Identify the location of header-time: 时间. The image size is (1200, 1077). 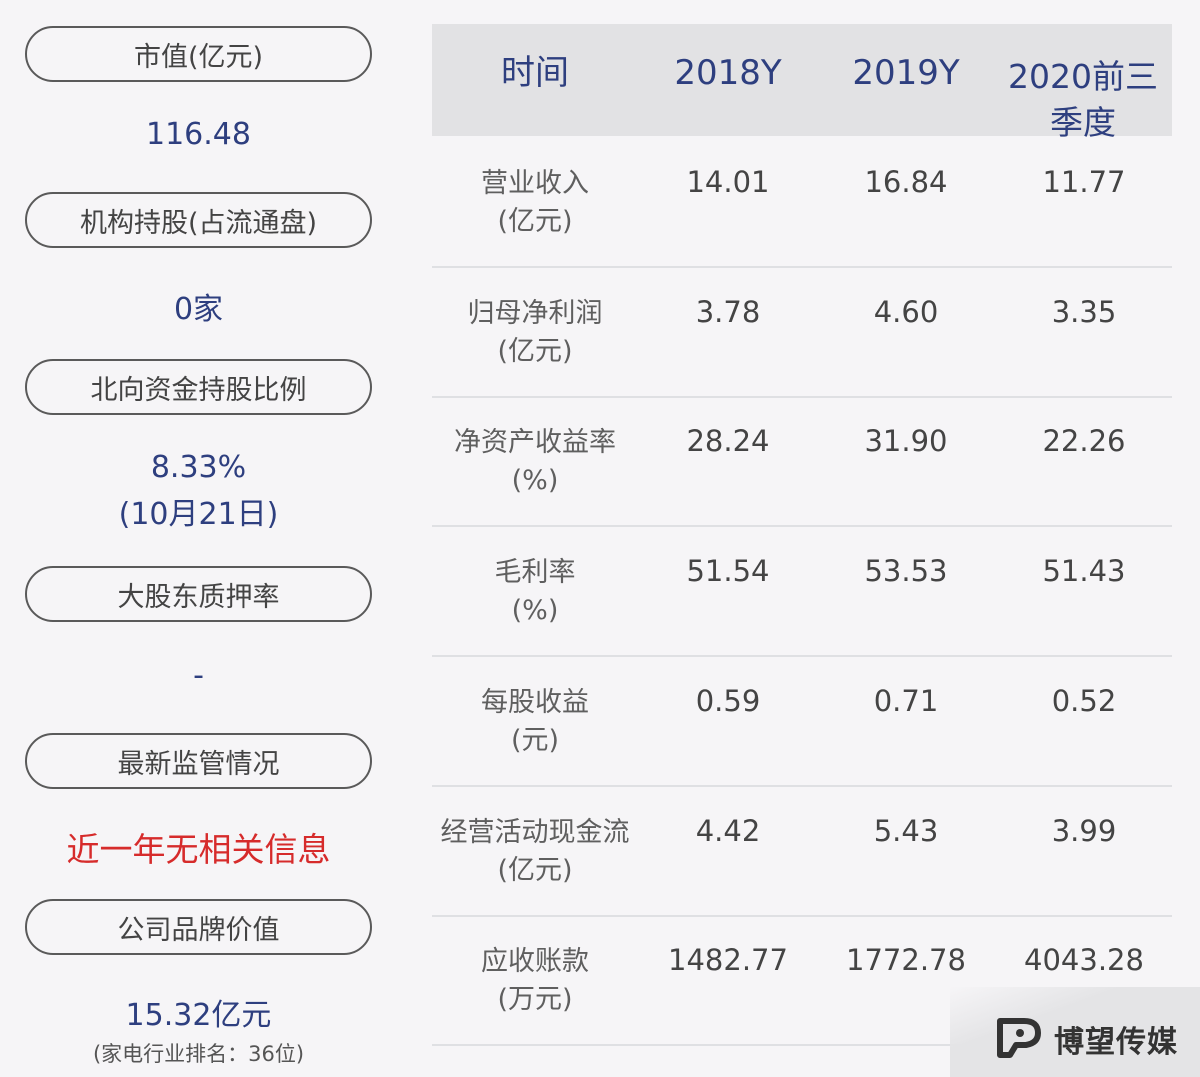
(535, 73).